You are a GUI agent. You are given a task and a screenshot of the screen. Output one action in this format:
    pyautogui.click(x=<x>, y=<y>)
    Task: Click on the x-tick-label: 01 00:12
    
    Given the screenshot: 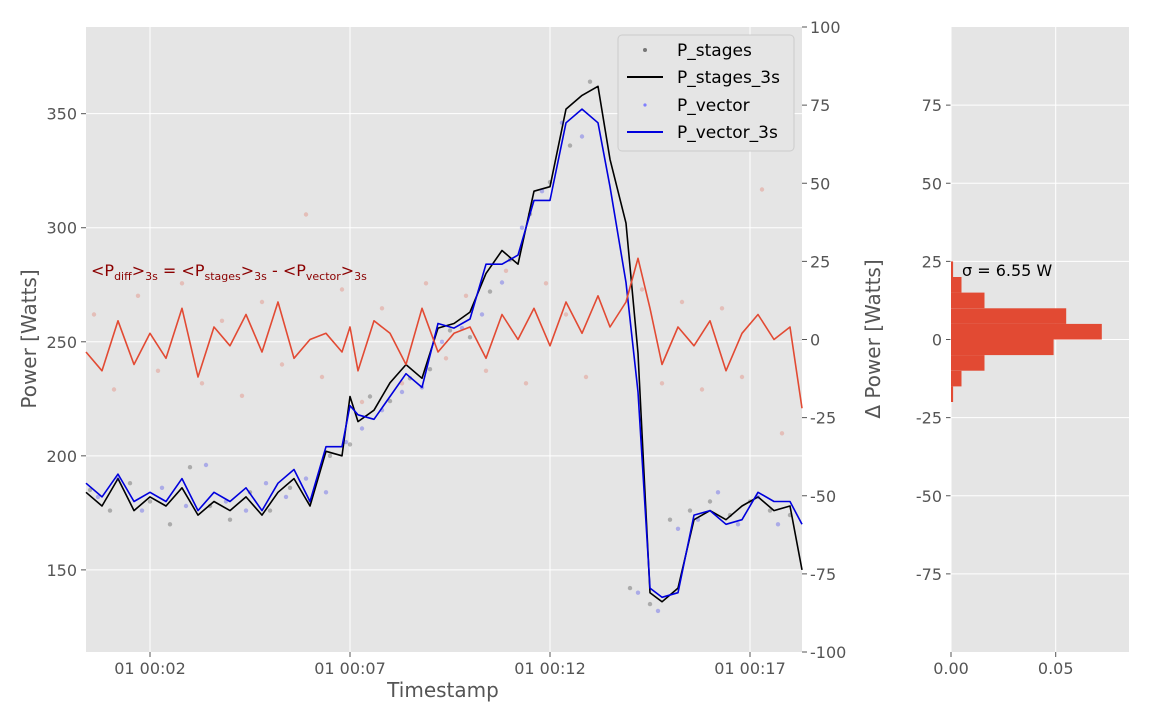 What is the action you would take?
    pyautogui.click(x=550, y=668)
    